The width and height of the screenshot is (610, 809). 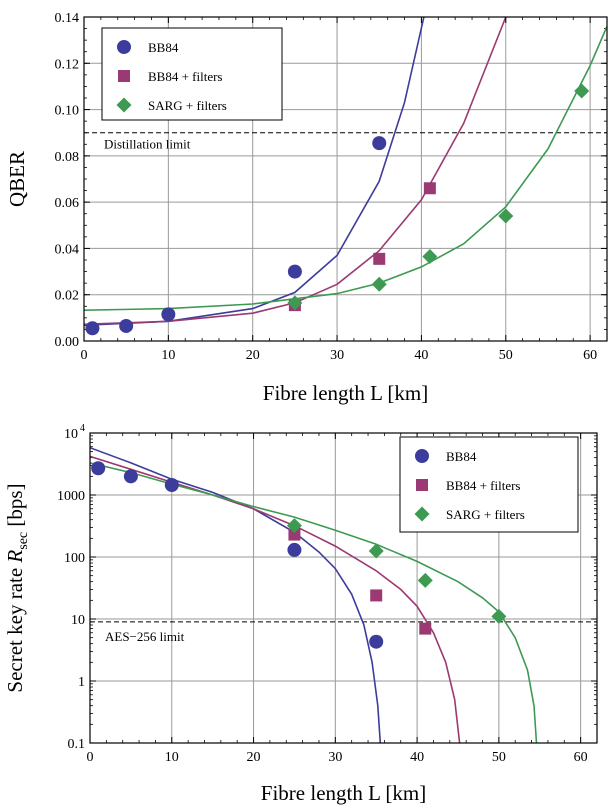 What do you see at coordinates (77, 744) in the screenshot?
I see `y-tick-label: 0.1` at bounding box center [77, 744].